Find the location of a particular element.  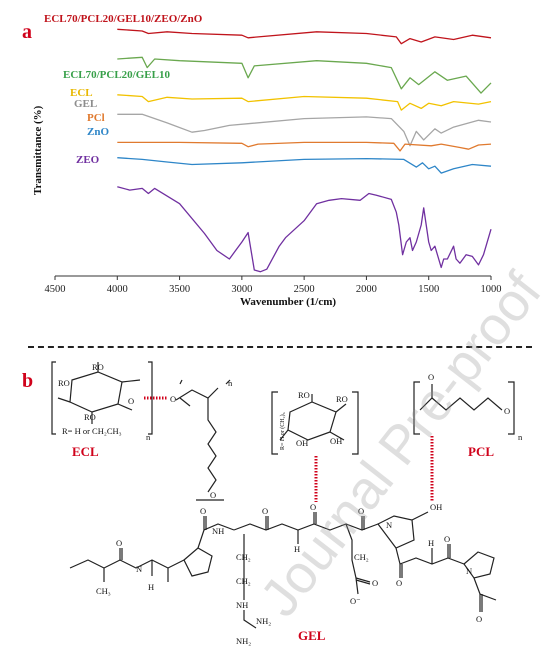

gel-o-3: O is located at coordinates (265, 511).